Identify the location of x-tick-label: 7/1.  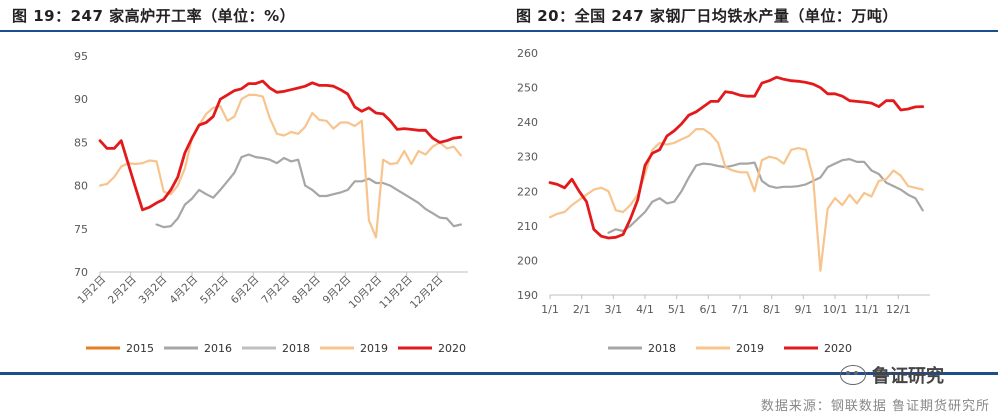
(740, 309).